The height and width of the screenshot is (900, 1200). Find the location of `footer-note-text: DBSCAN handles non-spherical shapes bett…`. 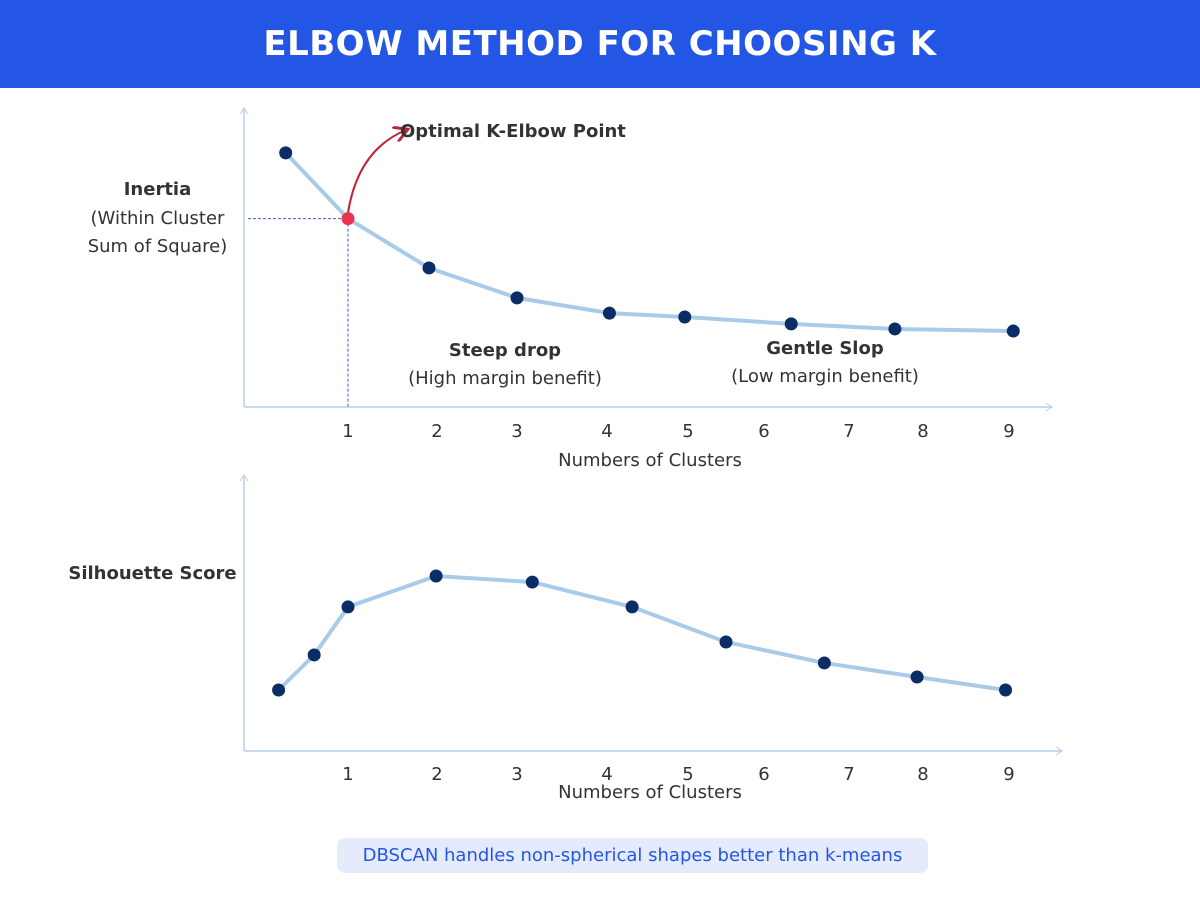

footer-note-text: DBSCAN handles non-spherical shapes bett… is located at coordinates (632, 855).